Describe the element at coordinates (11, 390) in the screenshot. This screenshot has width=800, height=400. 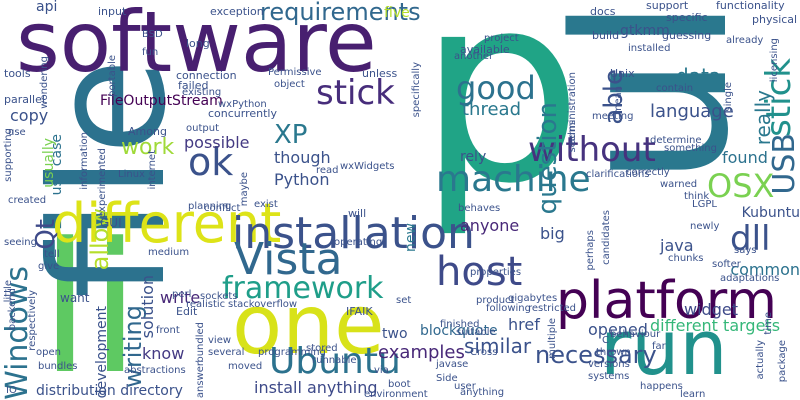
I see `word-io: IO` at that location.